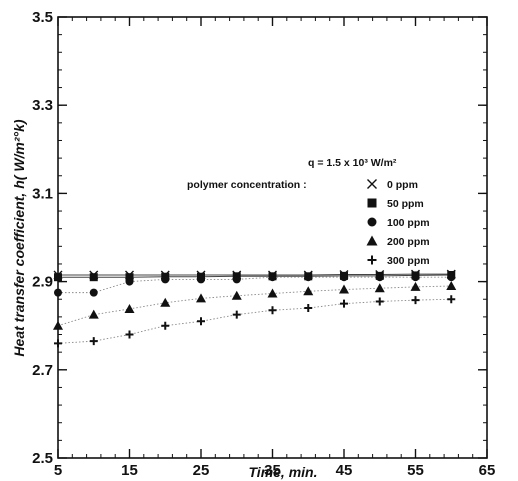  I want to click on trend-lines, so click(254, 308).